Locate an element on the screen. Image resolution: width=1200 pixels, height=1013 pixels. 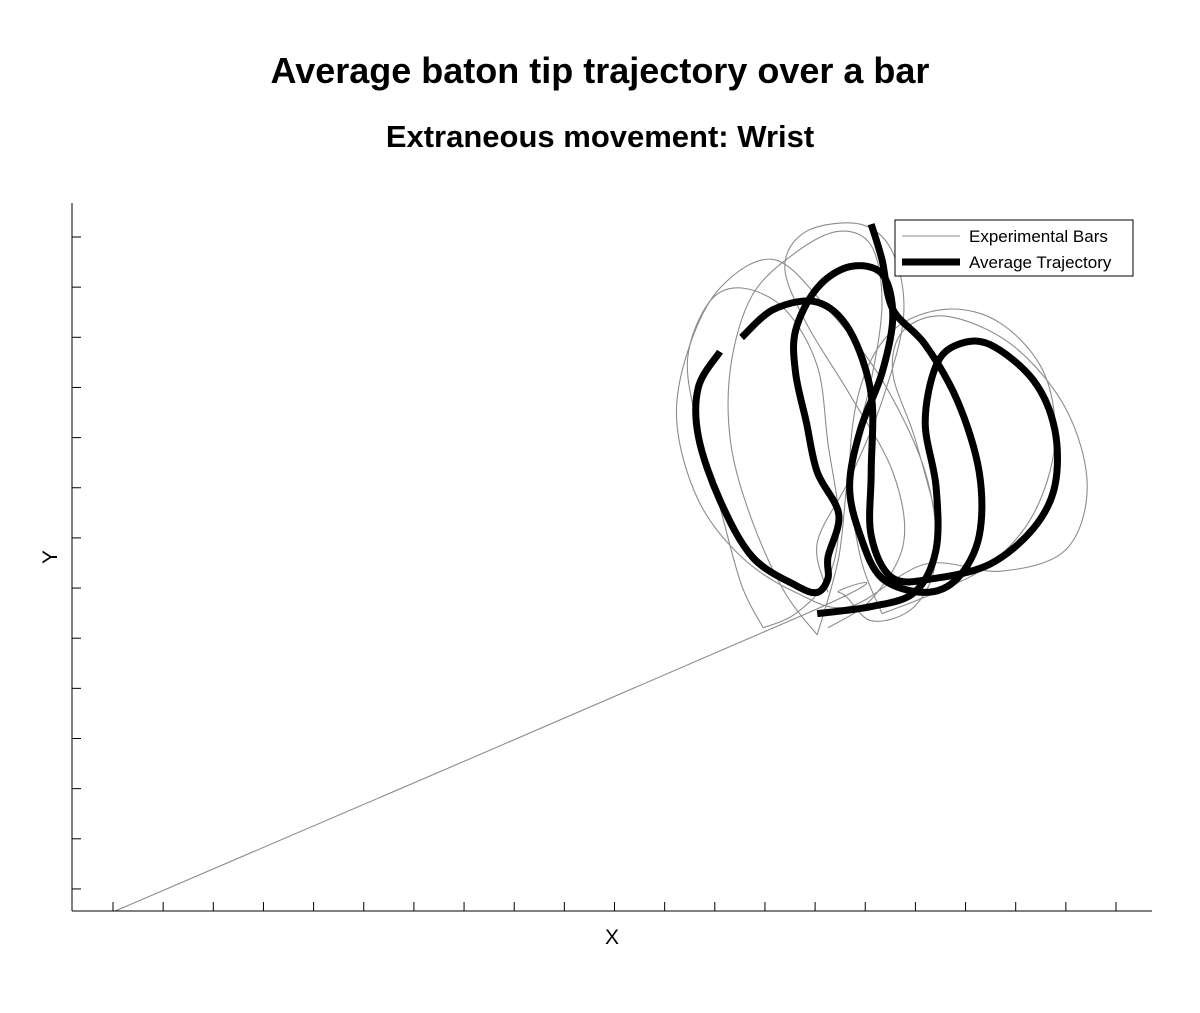
legend-box is located at coordinates (1014, 248).